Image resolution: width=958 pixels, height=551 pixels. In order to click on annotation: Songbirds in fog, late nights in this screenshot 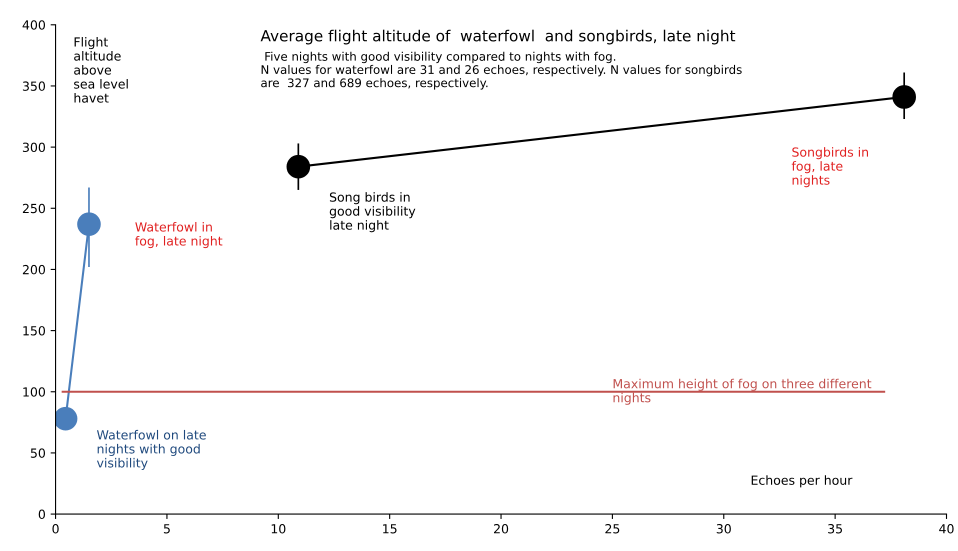, I will do `click(830, 167)`.